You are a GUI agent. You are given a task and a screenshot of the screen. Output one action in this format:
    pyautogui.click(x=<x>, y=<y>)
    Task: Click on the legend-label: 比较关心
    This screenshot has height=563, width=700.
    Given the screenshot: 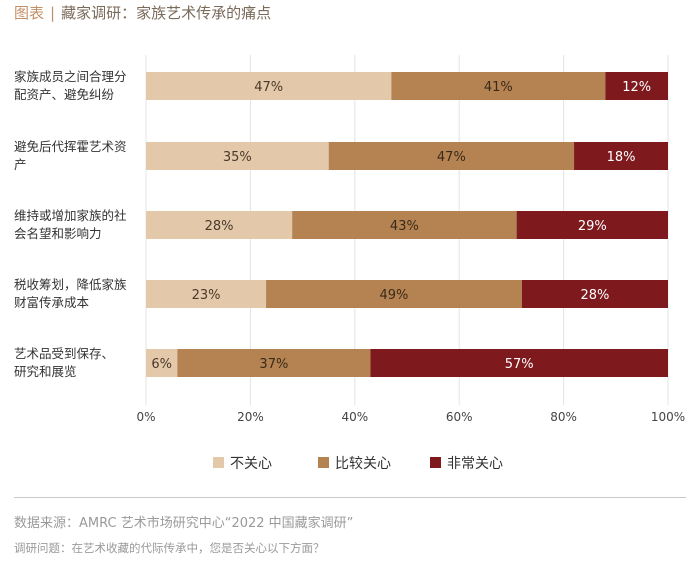 What is the action you would take?
    pyautogui.click(x=363, y=464)
    